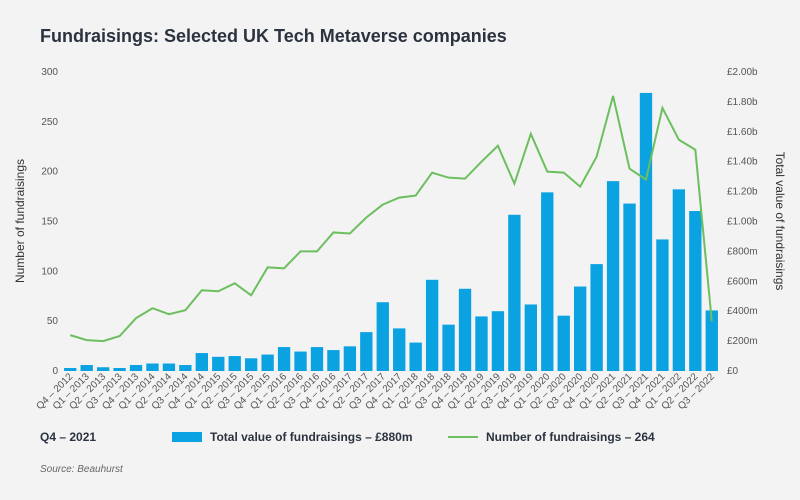  What do you see at coordinates (742, 311) in the screenshot?
I see `right-tick-label: £400m` at bounding box center [742, 311].